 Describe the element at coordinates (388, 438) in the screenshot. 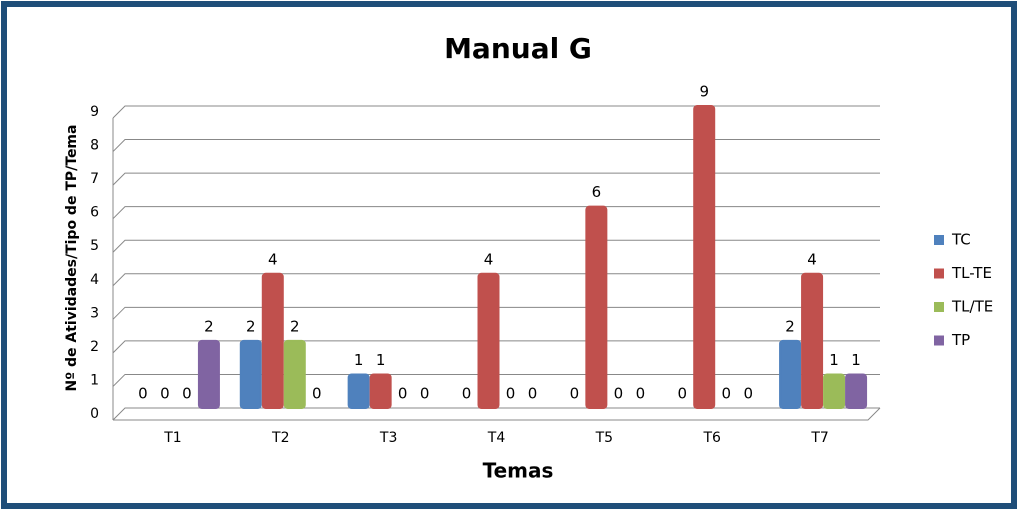

I see `x-tick-label: T3` at that location.